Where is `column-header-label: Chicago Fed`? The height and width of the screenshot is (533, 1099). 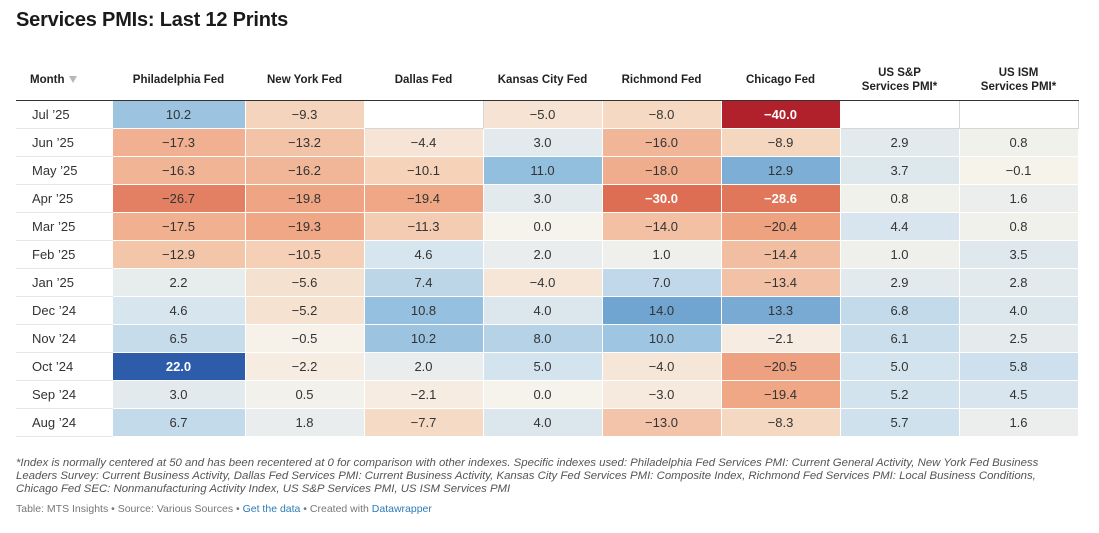
column-header-label: Chicago Fed is located at coordinates (780, 80).